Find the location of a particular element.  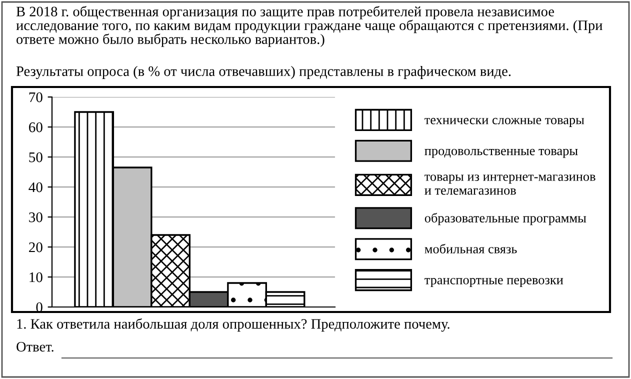

chart-subtitle: Результаты опроса (в % от числа отвечавших) представлены в графическом виде. is located at coordinates (263, 73).